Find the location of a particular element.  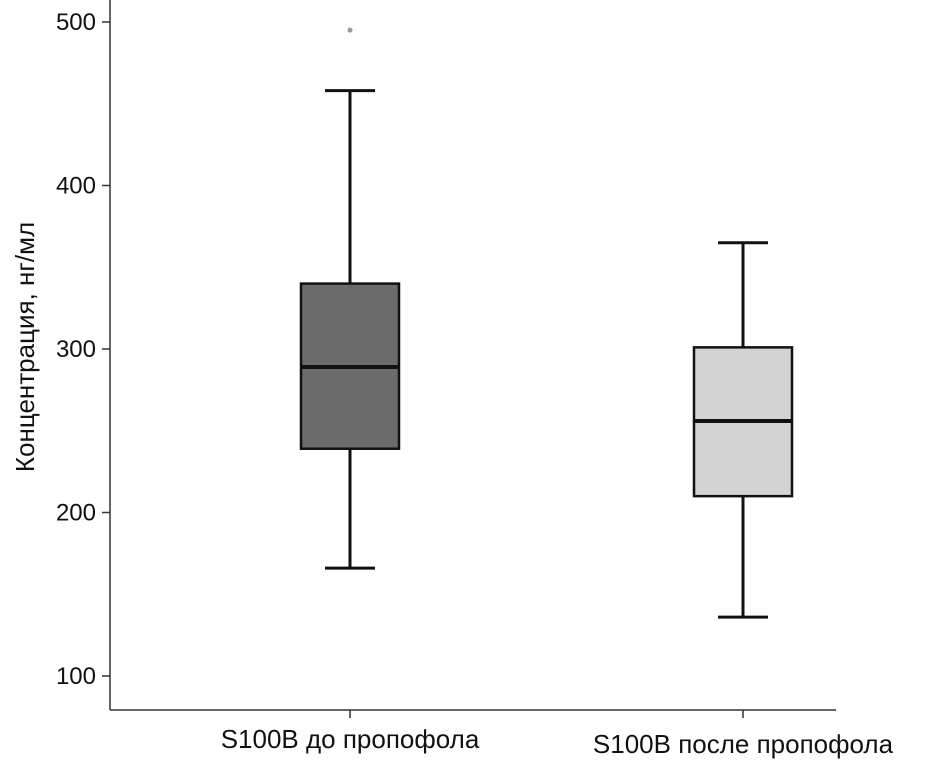

outlier-point is located at coordinates (350, 30).